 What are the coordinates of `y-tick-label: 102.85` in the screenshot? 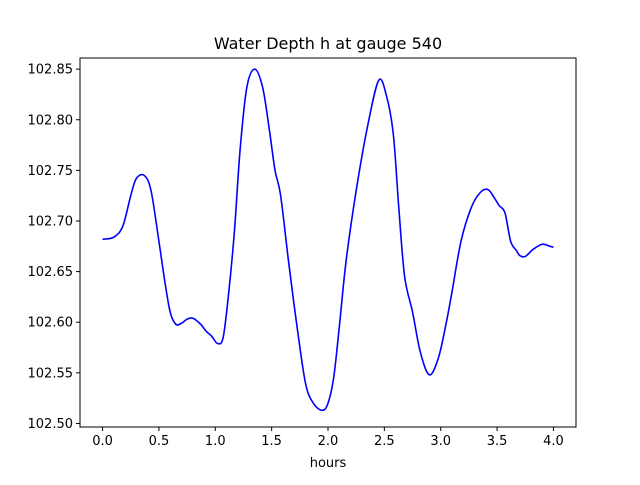 It's located at (51, 70).